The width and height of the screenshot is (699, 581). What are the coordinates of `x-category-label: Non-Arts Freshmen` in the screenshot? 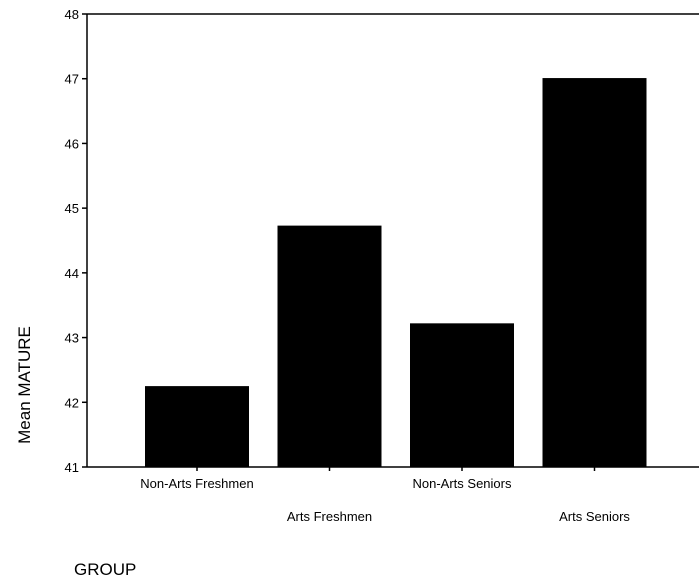 It's located at (196, 483).